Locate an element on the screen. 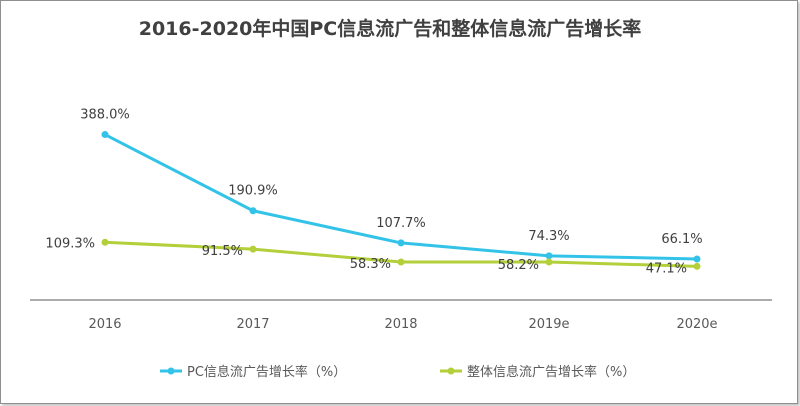 Image resolution: width=800 pixels, height=406 pixels. data-label-1-4: 47.1% is located at coordinates (666, 268).